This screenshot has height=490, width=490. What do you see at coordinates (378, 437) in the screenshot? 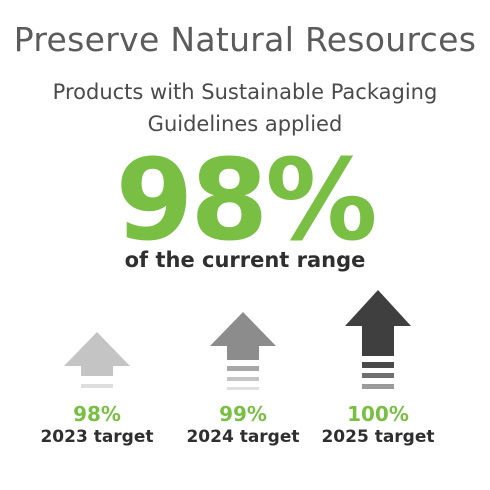
I see `target-label: 2025 target` at bounding box center [378, 437].